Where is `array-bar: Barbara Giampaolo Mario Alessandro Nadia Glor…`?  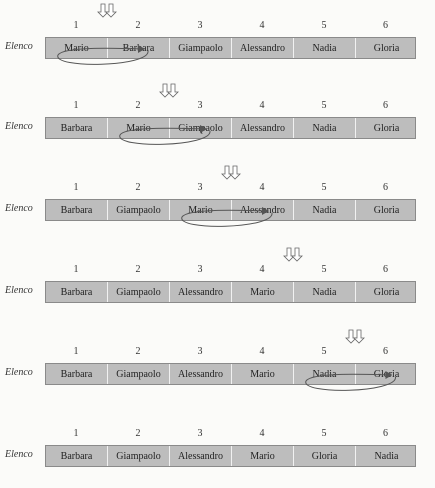 array-bar: Barbara Giampaolo Mario Alessandro Nadia Glor… is located at coordinates (230, 210).